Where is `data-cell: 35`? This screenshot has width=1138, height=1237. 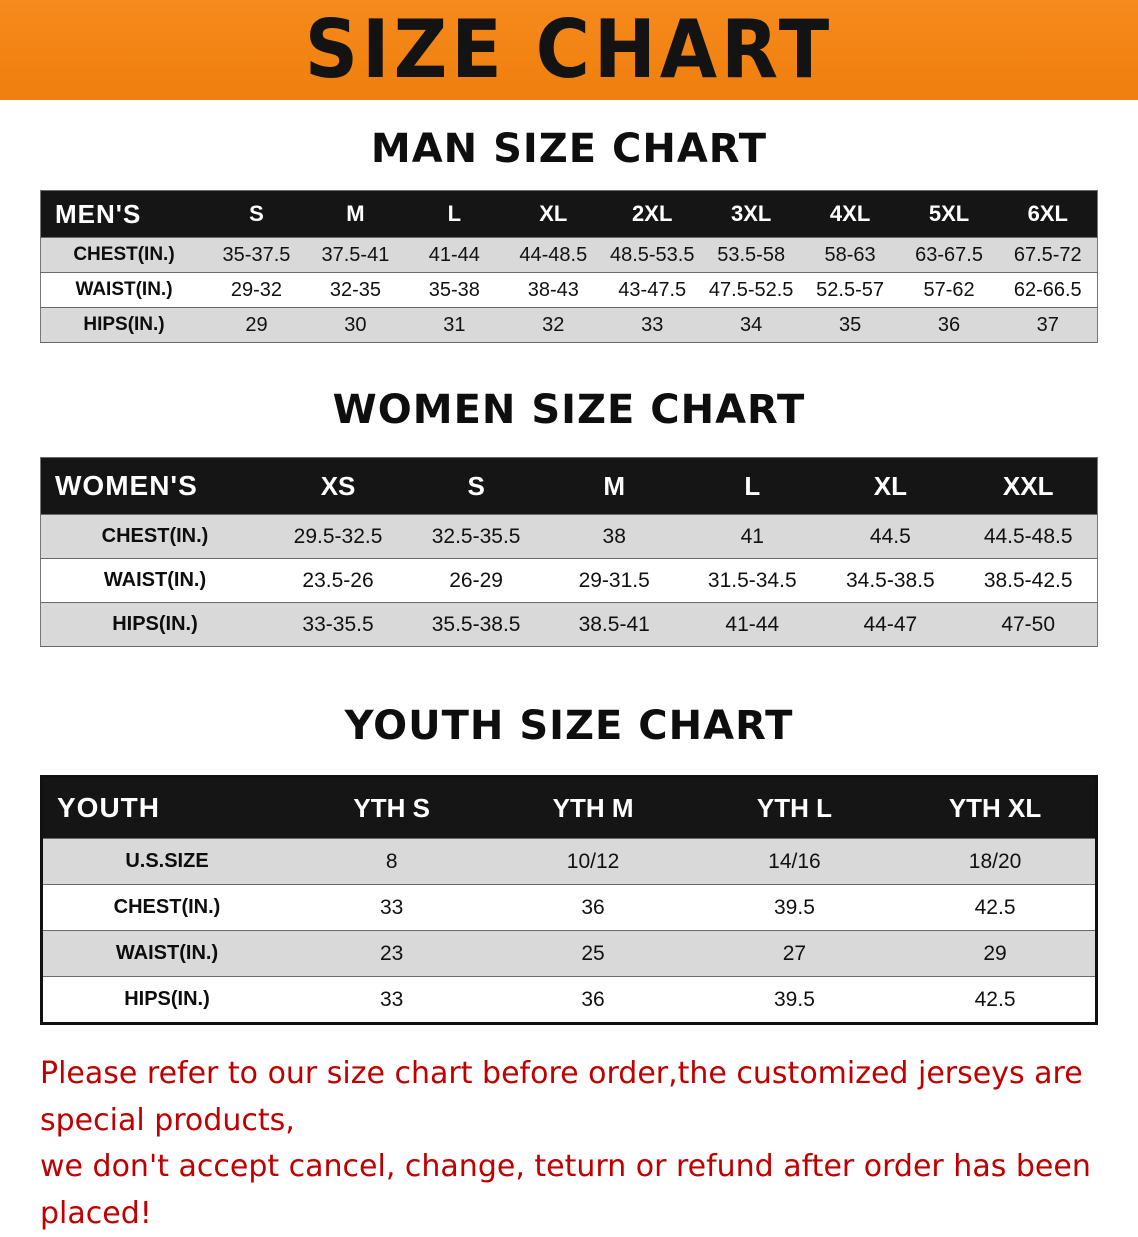
data-cell: 35 is located at coordinates (850, 324).